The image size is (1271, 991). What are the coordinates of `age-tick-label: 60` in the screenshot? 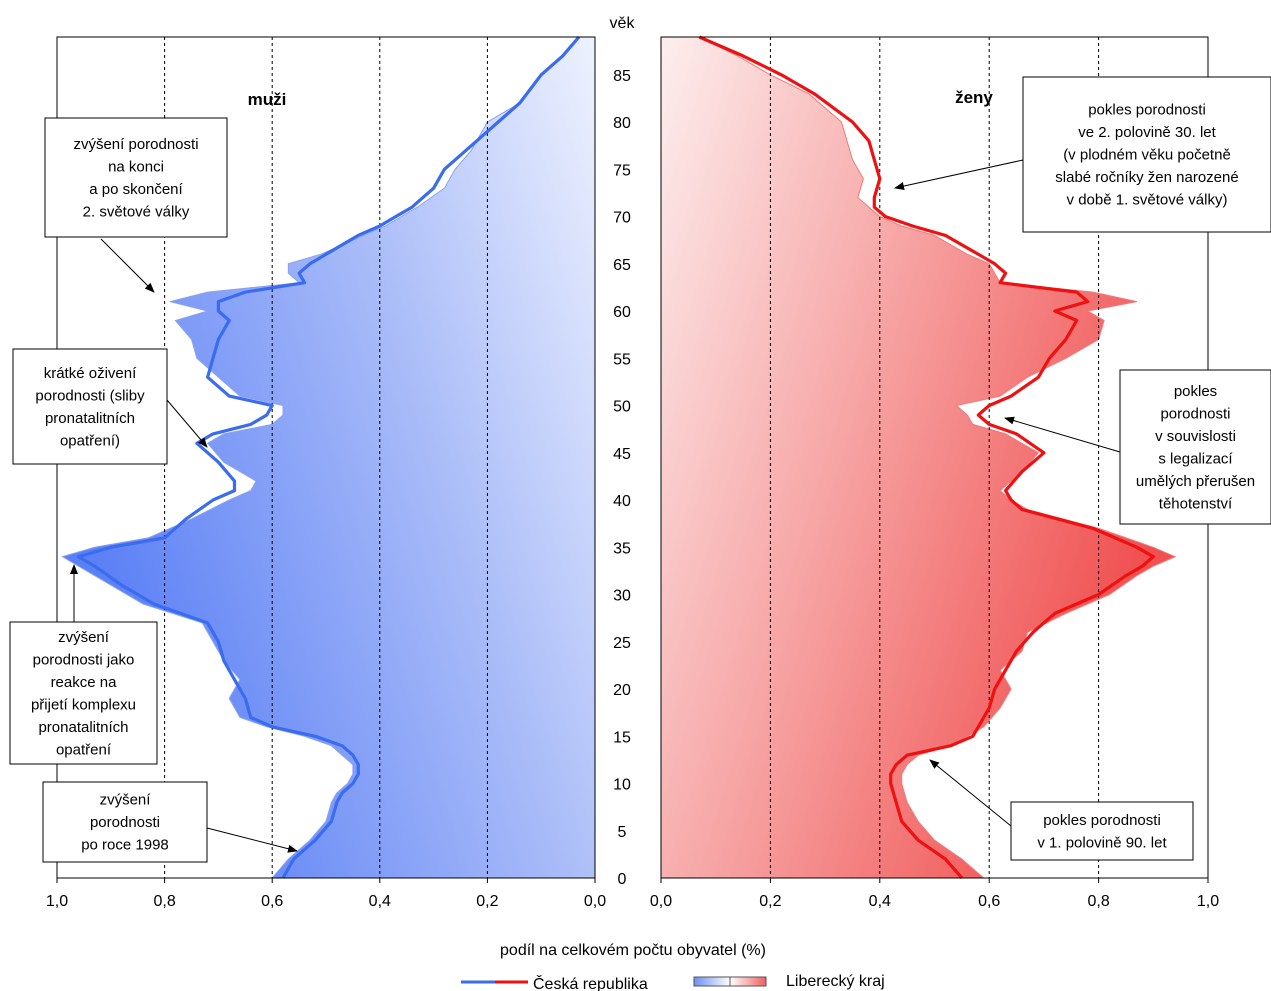 It's located at (622, 312).